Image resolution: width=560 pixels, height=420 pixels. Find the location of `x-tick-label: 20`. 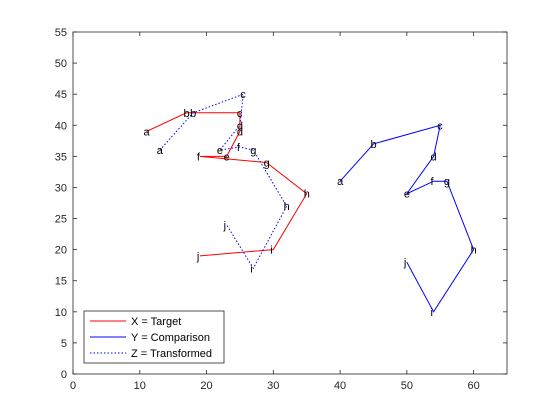

x-tick-label: 20 is located at coordinates (206, 386).